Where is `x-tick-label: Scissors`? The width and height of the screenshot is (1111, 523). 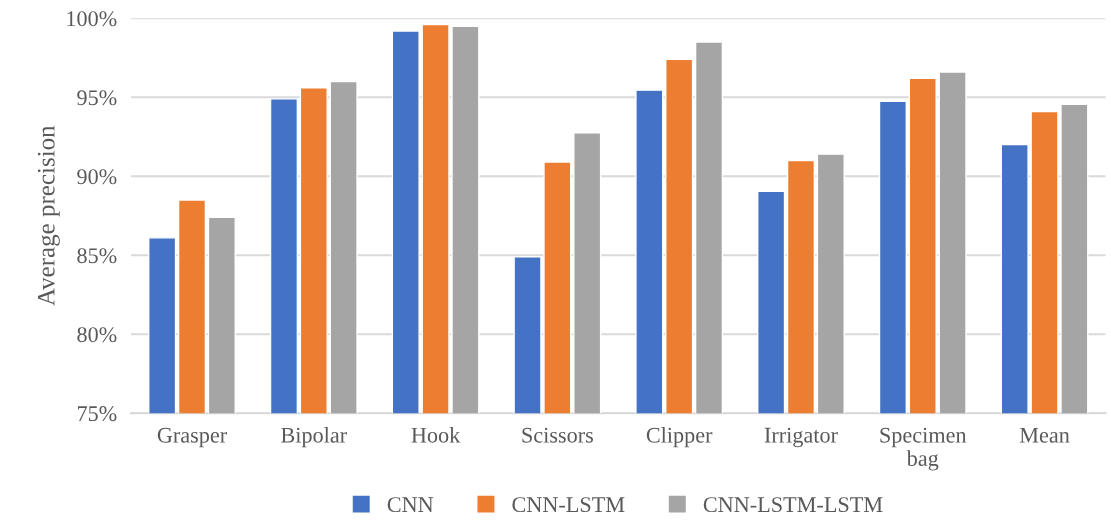 x-tick-label: Scissors is located at coordinates (557, 435).